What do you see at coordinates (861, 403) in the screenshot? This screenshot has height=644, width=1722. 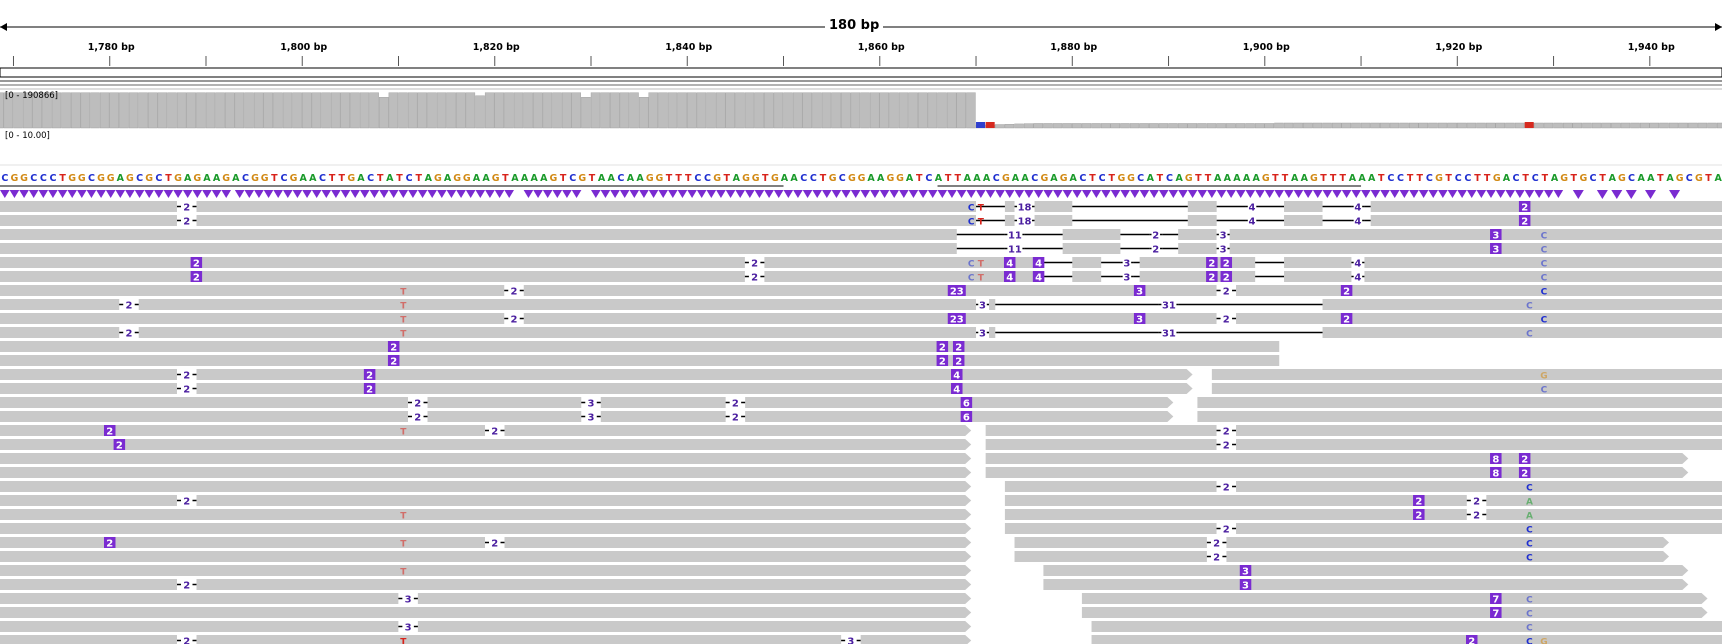 I see `read-row: 2326` at bounding box center [861, 403].